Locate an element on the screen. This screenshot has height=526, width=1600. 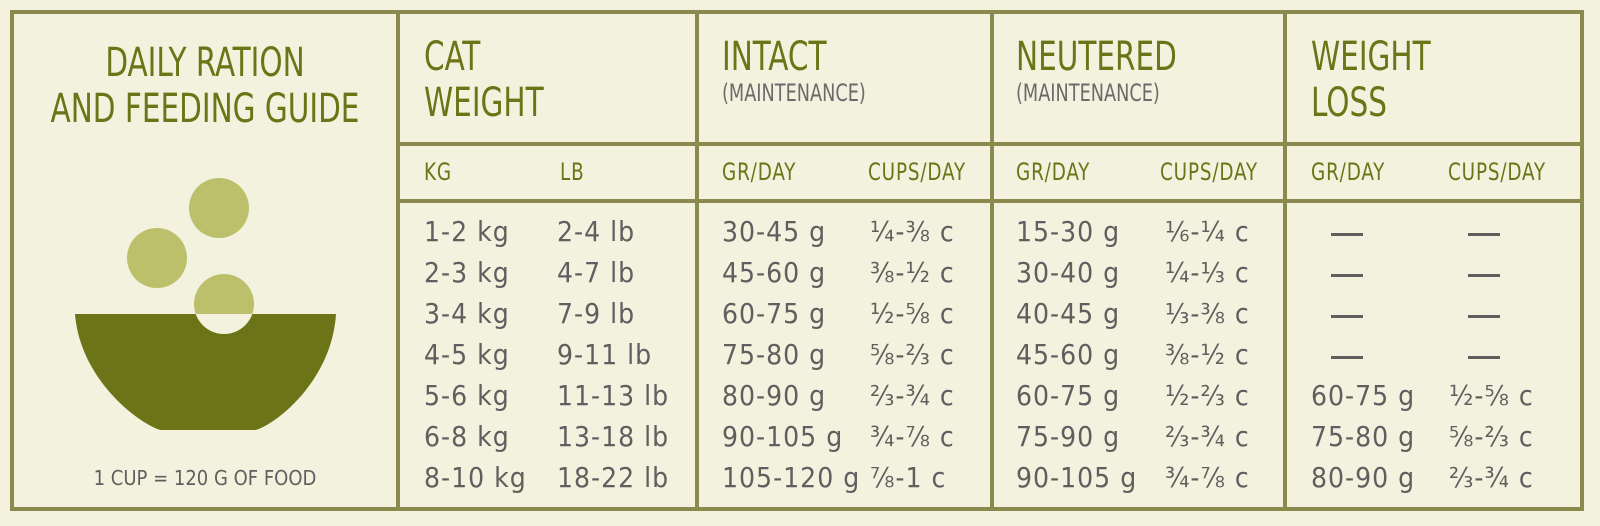
title-line-1: DAILY RATION is located at coordinates (205, 63).